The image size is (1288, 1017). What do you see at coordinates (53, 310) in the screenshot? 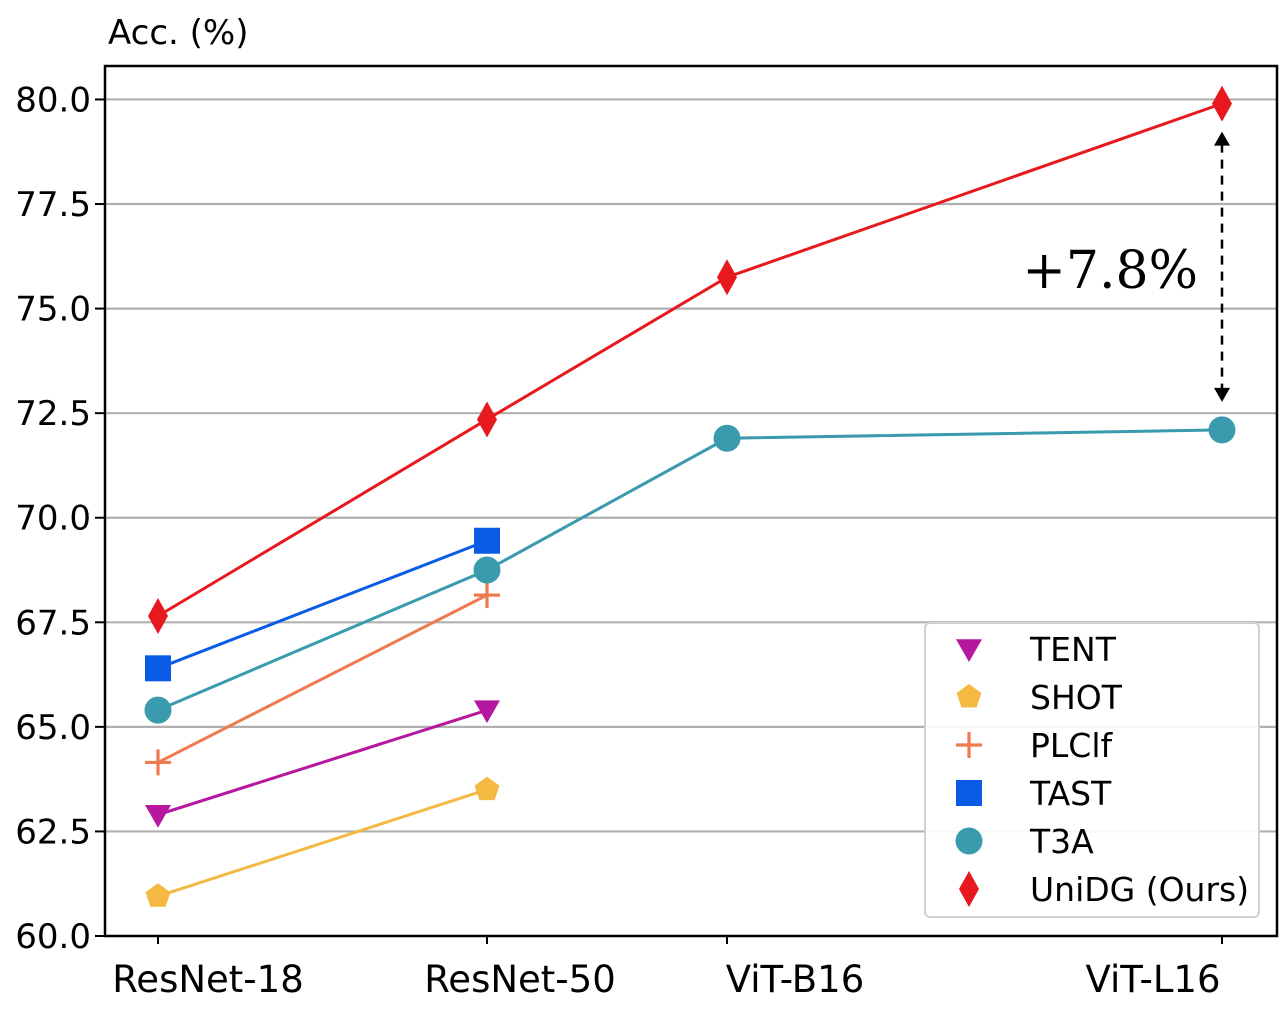
I see `y-tick-label: 75.0` at bounding box center [53, 310].